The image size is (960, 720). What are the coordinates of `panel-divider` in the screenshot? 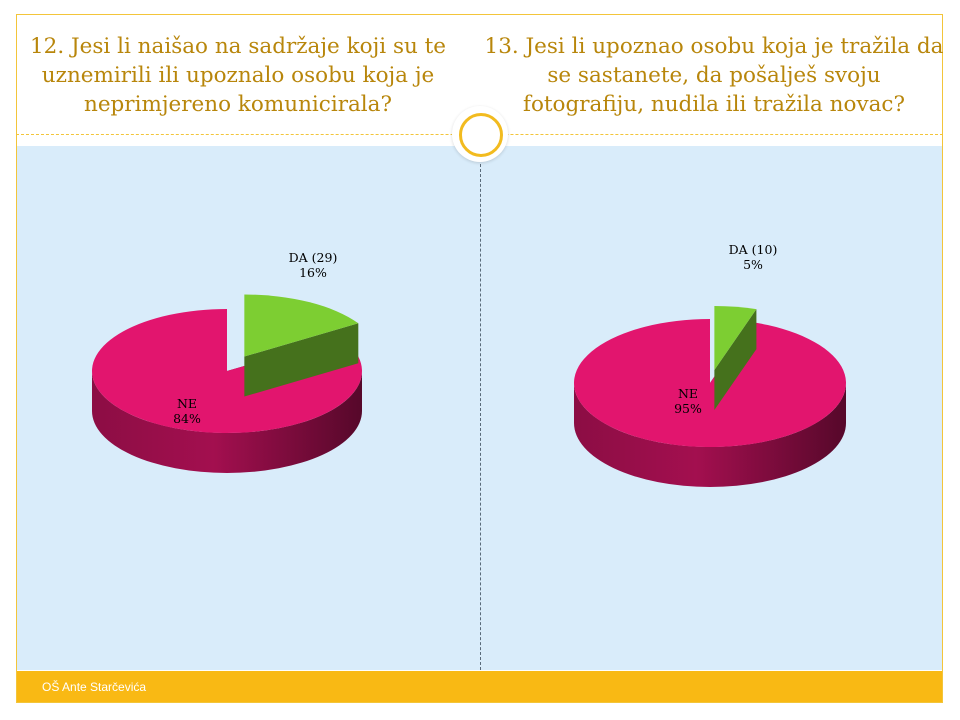 It's located at (480, 417).